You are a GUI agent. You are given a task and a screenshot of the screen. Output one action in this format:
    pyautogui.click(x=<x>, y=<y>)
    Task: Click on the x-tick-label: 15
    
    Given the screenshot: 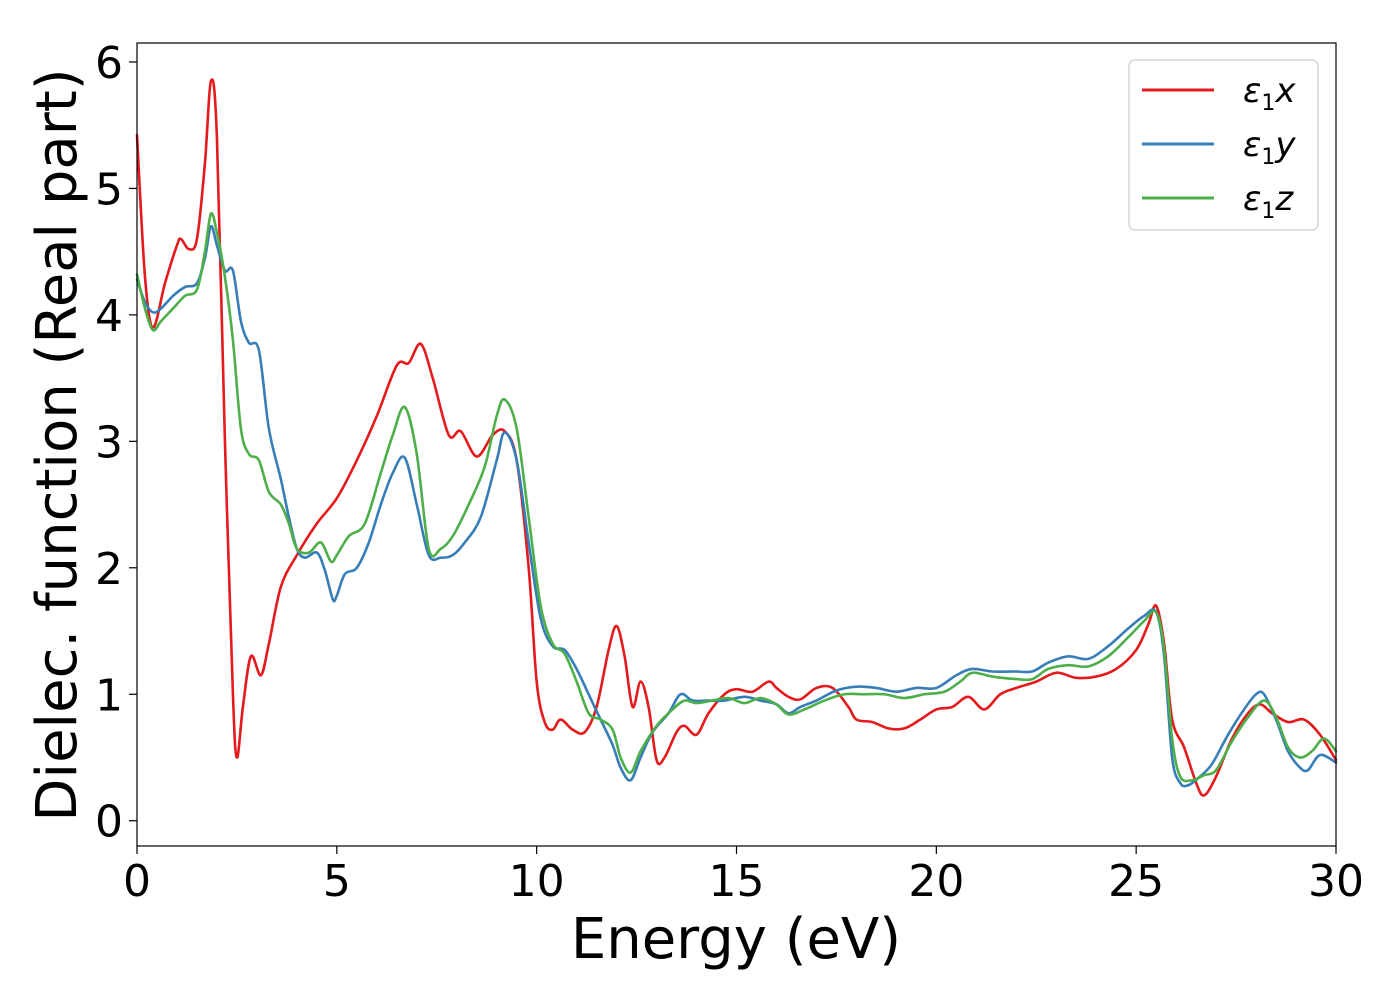 What is the action you would take?
    pyautogui.click(x=737, y=881)
    